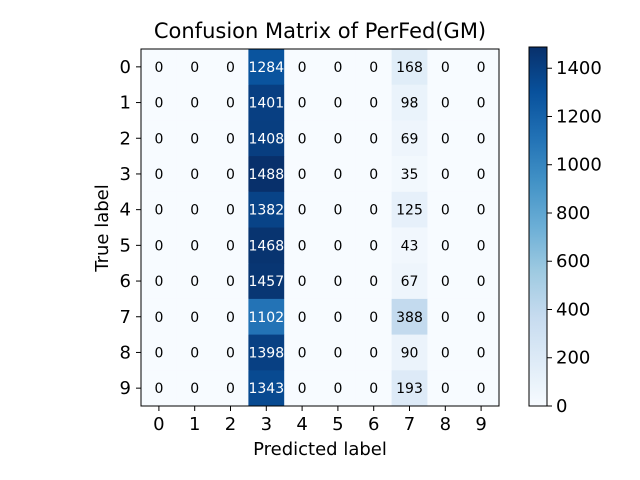 The height and width of the screenshot is (480, 640). Describe the element at coordinates (125, 388) in the screenshot. I see `y-tick-label: 9` at that location.